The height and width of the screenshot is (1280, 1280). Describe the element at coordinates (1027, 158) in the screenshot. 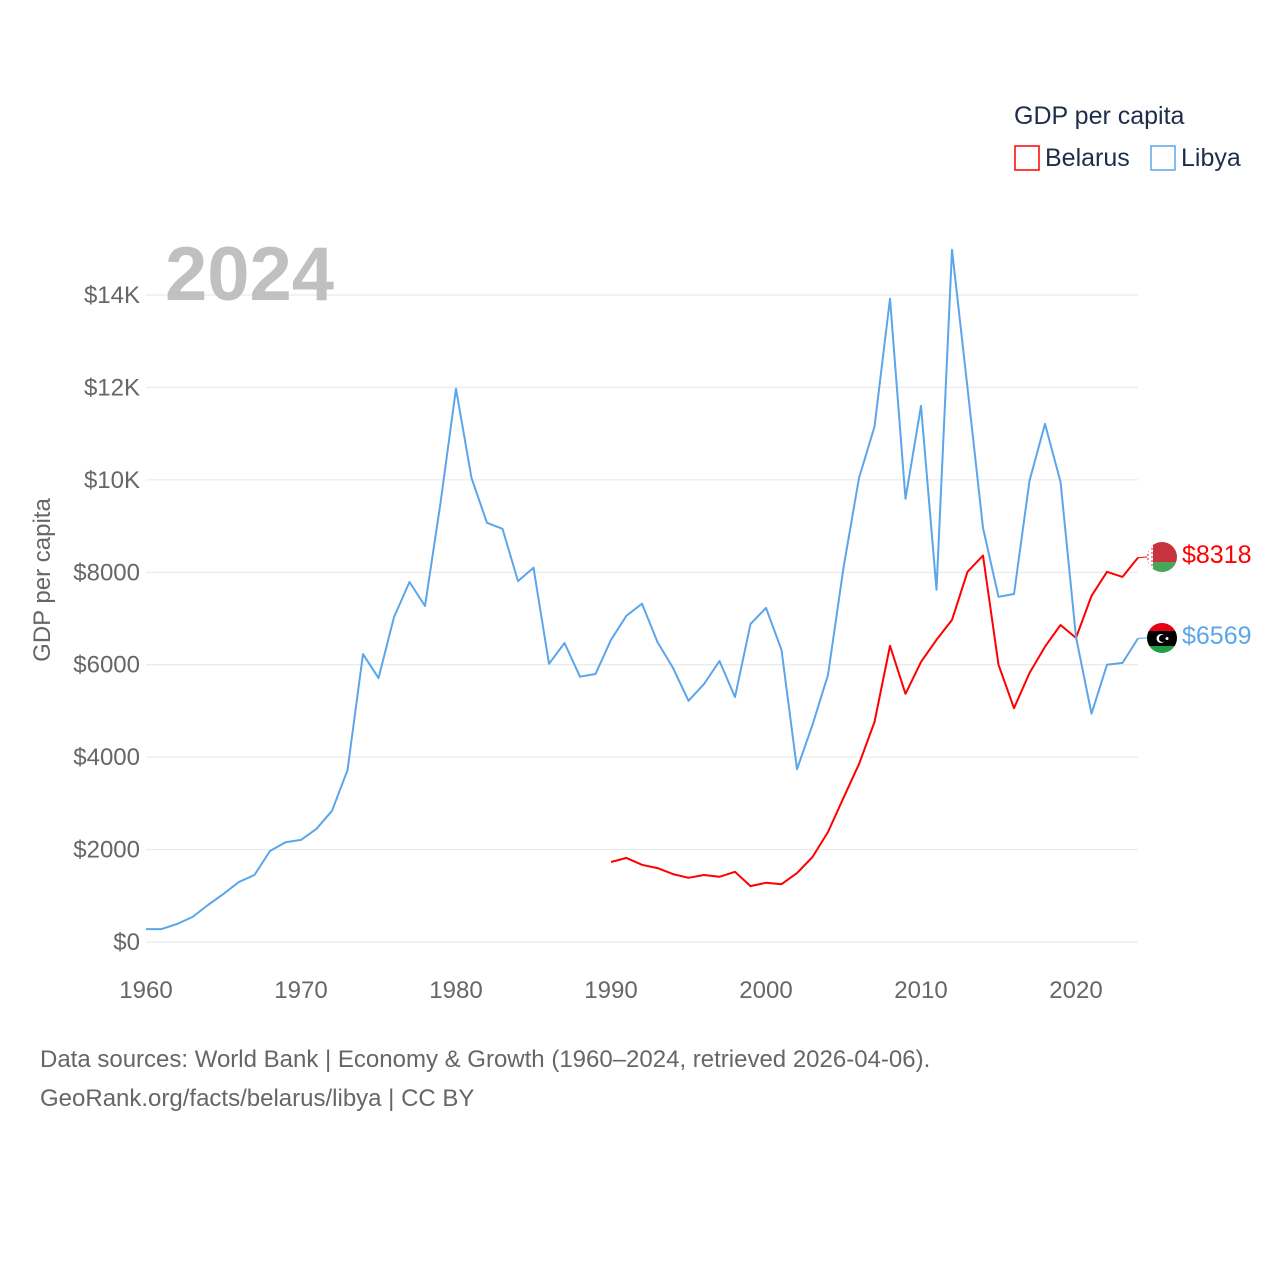

I see `legend-swatch-belarus` at that location.